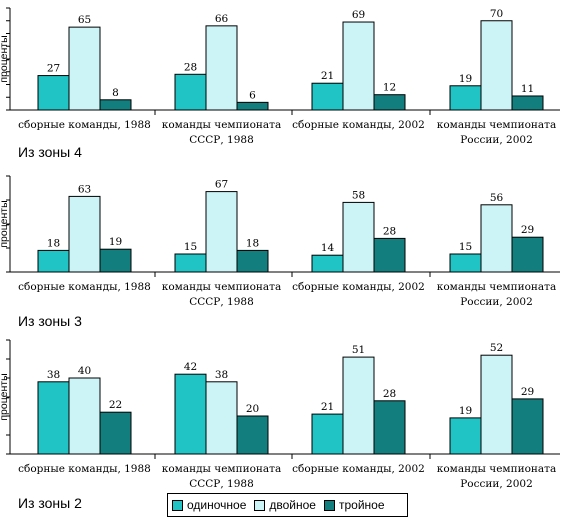 This screenshot has width=567, height=520. I want to click on zone-title: Из зоны 3, so click(50, 321).